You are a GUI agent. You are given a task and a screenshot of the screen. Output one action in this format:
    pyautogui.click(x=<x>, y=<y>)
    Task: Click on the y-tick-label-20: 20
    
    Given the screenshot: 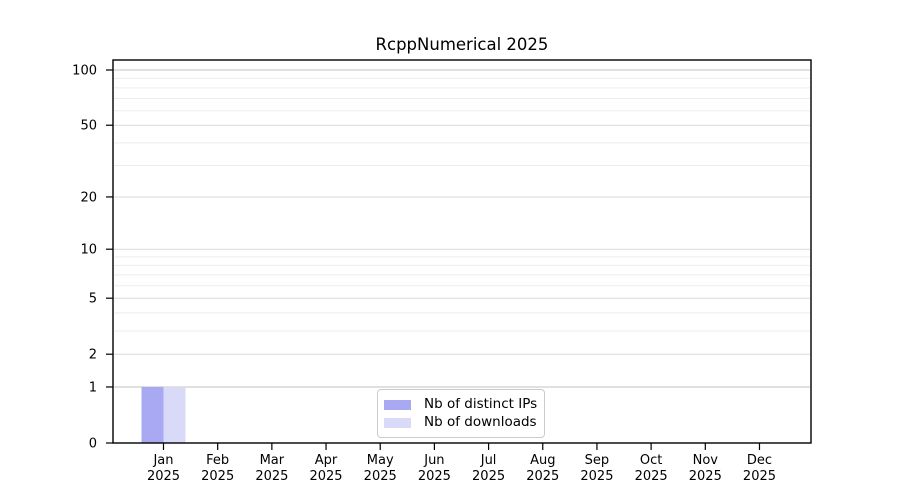 What is the action you would take?
    pyautogui.click(x=88, y=197)
    